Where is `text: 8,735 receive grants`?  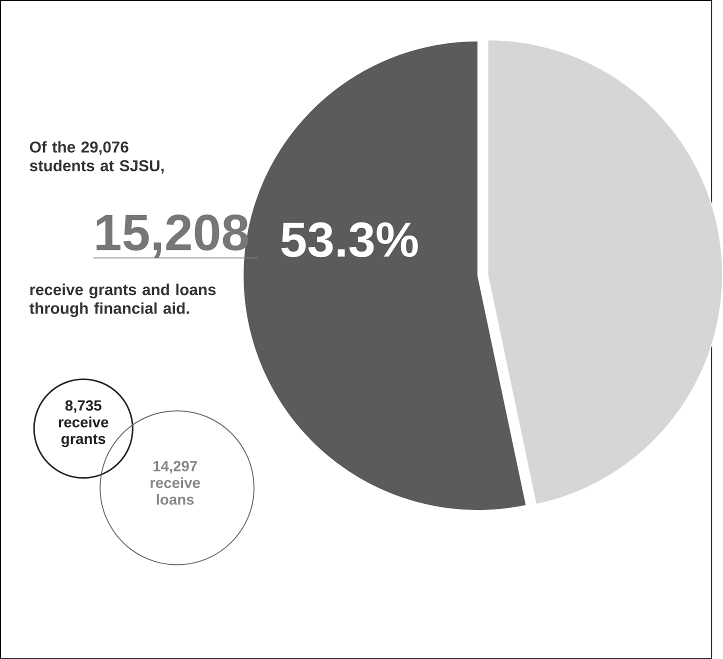 text: 8,735 receive grants is located at coordinates (83, 424).